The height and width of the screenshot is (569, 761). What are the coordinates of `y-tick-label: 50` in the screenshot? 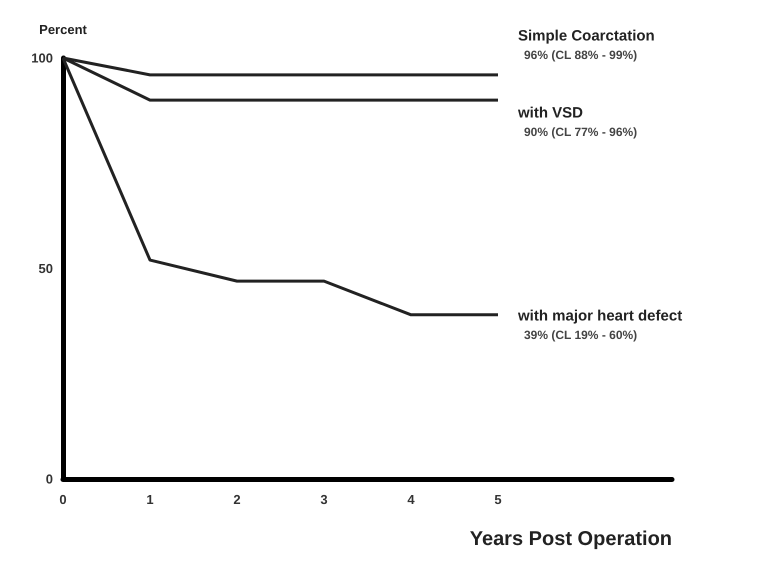 It's located at (45, 268).